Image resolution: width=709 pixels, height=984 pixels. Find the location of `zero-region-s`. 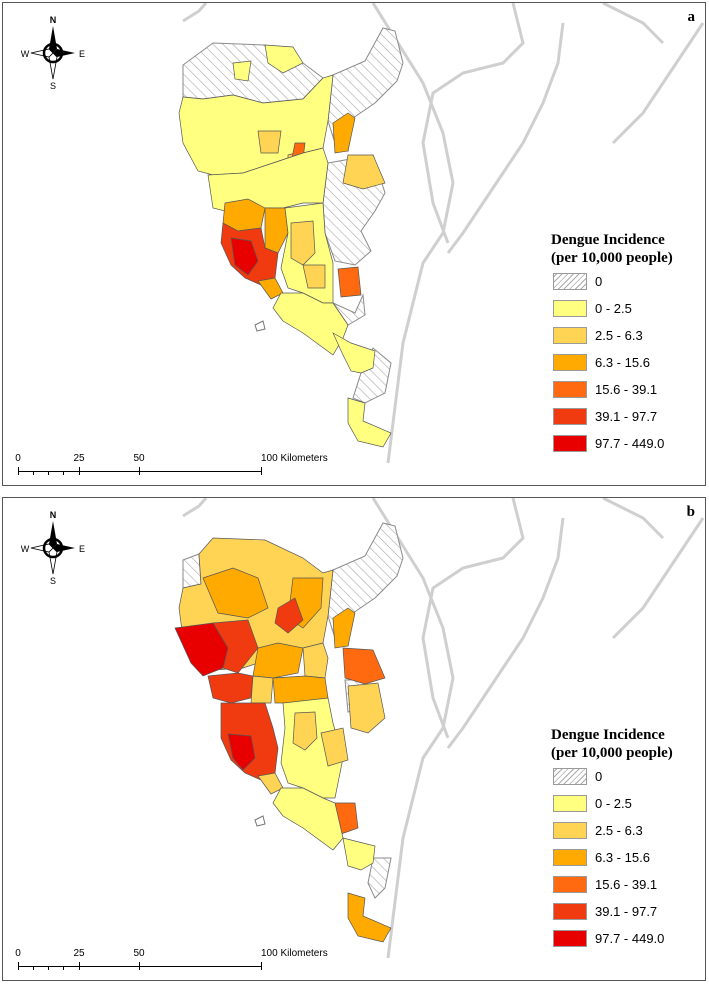

zero-region-s is located at coordinates (379, 878).